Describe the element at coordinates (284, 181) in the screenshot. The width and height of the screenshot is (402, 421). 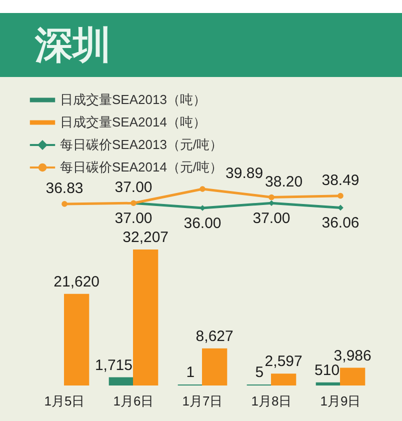
I see `data-label: 38.20` at that location.